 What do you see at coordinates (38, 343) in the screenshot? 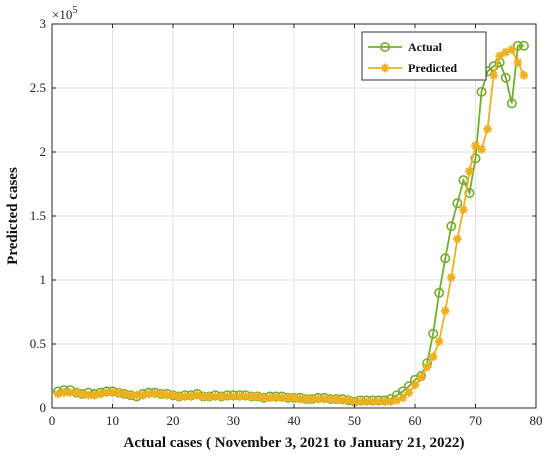
I see `y-tick-label: 0.5` at bounding box center [38, 343].